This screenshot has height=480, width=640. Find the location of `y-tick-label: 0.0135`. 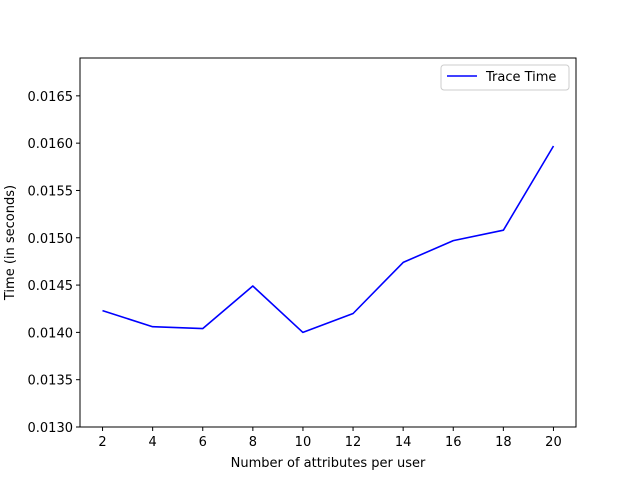

y-tick-label: 0.0135 is located at coordinates (51, 381).